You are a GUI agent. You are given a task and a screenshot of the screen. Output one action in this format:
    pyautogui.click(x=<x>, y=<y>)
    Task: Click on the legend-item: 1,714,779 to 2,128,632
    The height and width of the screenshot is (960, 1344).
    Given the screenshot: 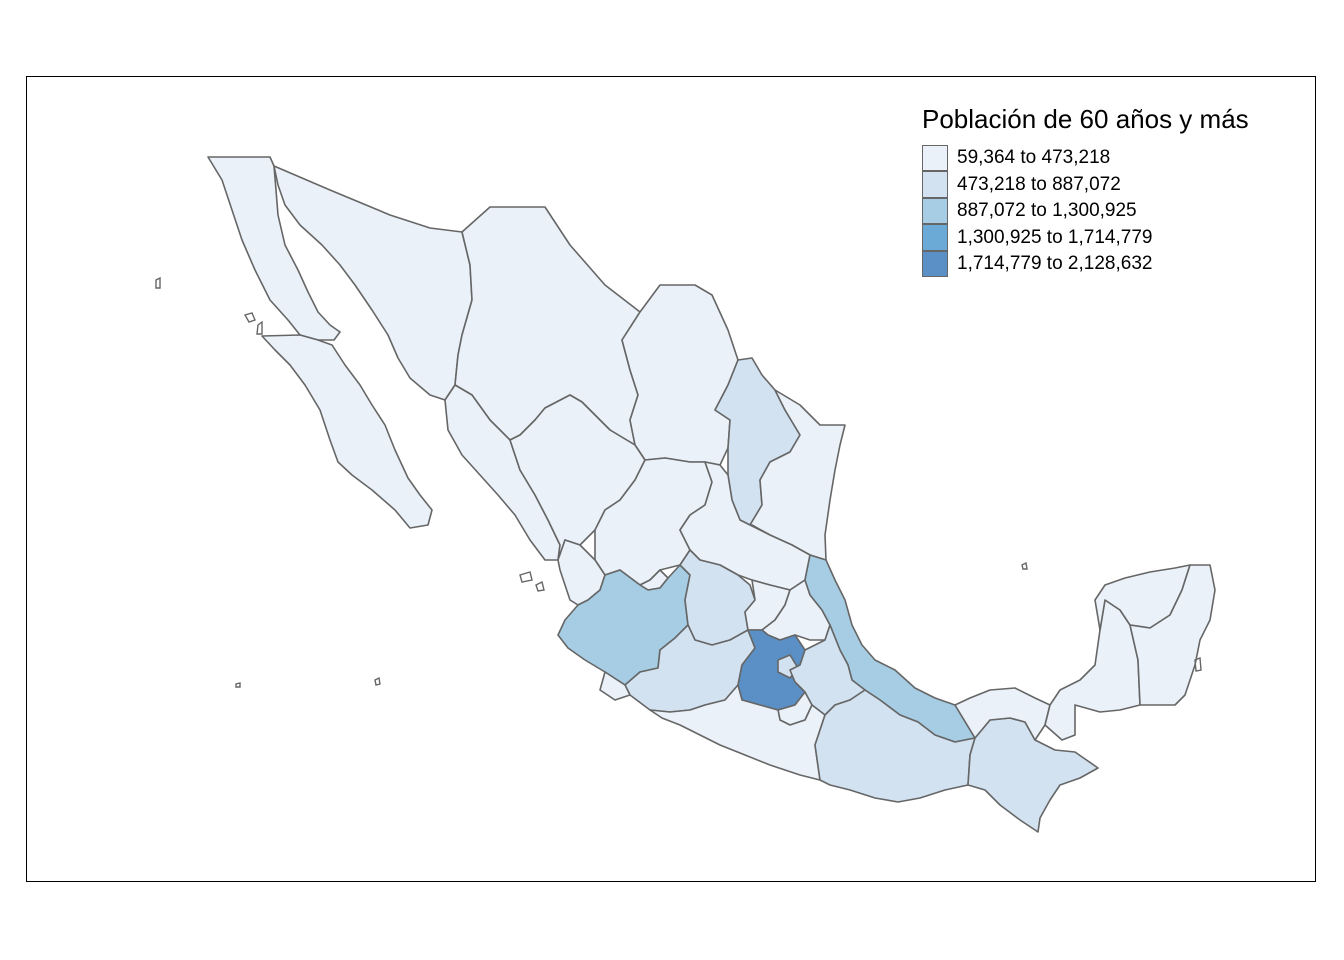 What is the action you would take?
    pyautogui.click(x=1085, y=264)
    